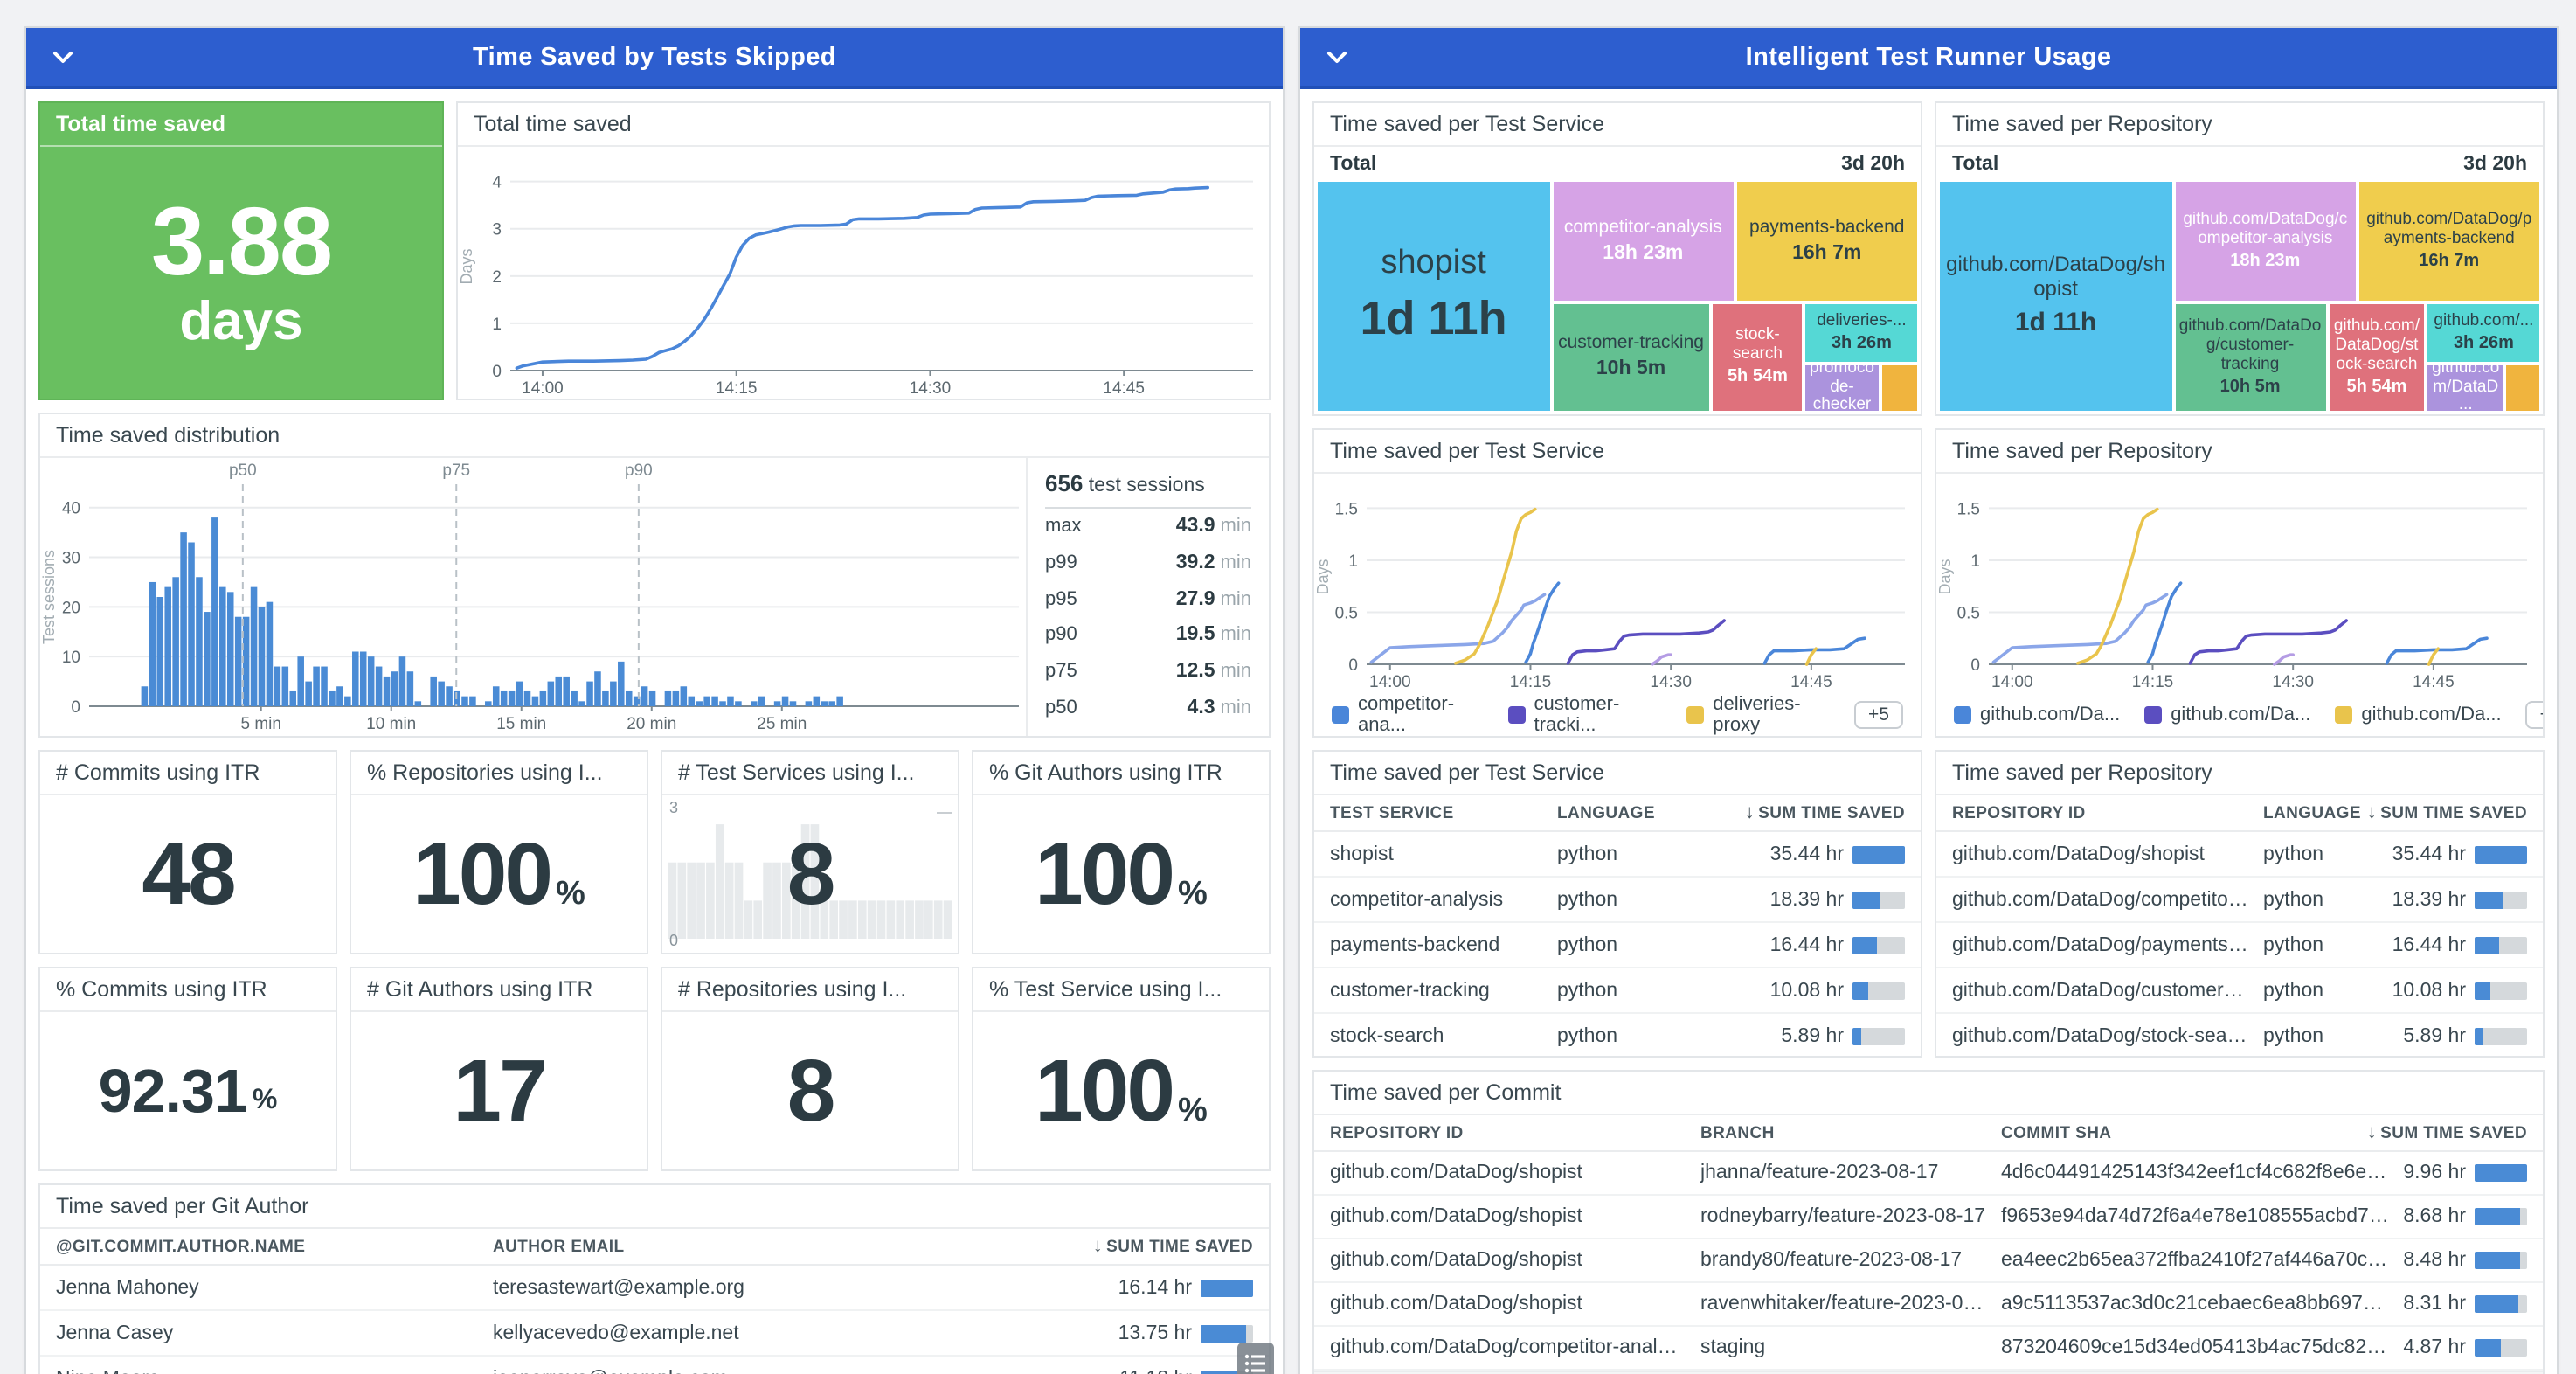 This screenshot has height=1374, width=2576. I want to click on column-header: AUTHOR EMAIL, so click(793, 1246).